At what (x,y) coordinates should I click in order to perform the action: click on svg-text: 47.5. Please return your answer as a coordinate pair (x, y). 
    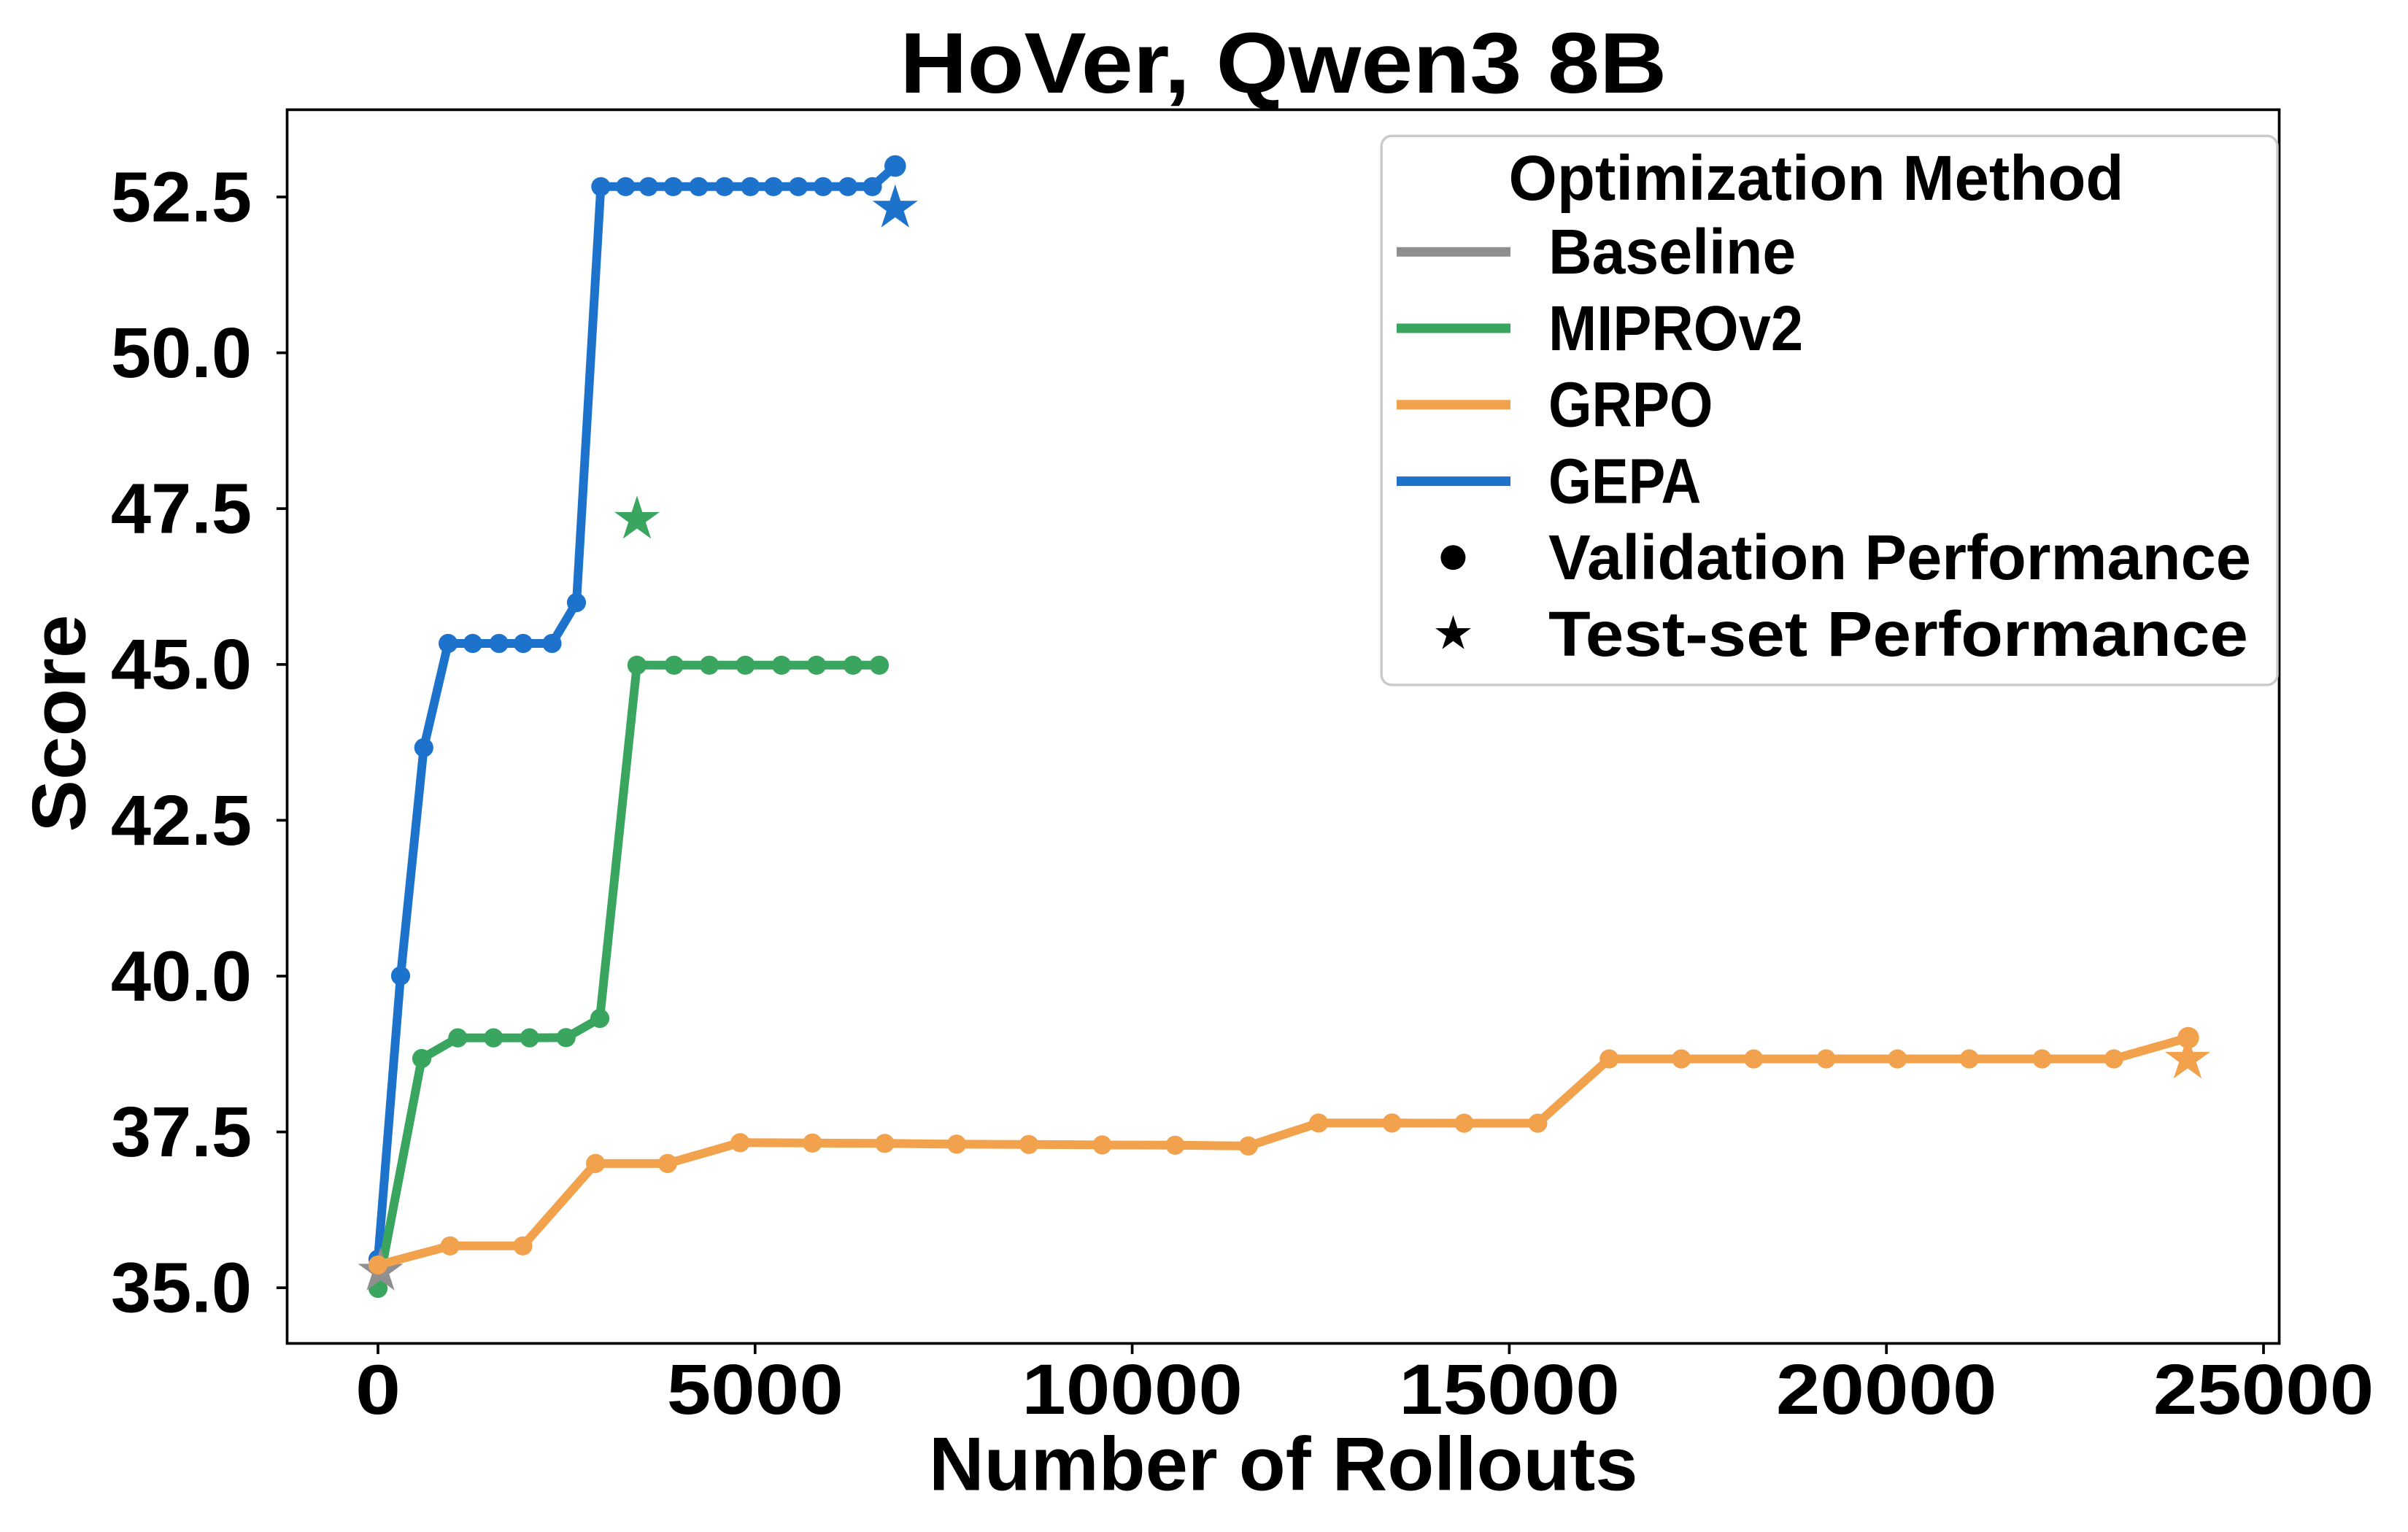
    Looking at the image, I should click on (181, 509).